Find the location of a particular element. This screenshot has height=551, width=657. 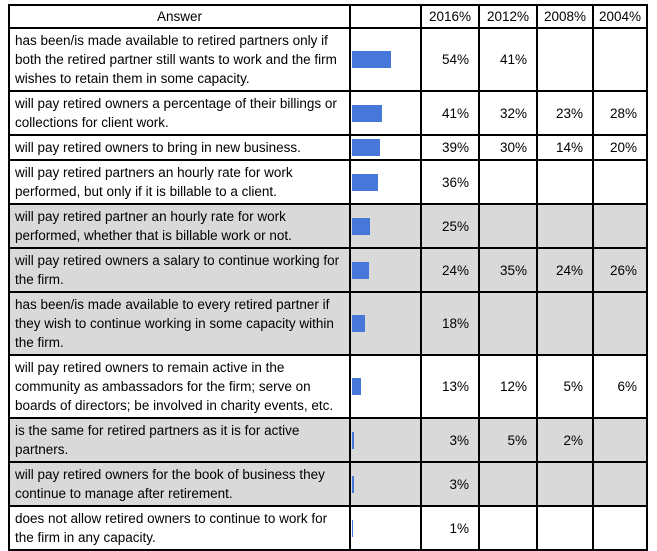

value-cell-2012: 30% is located at coordinates (508, 147).